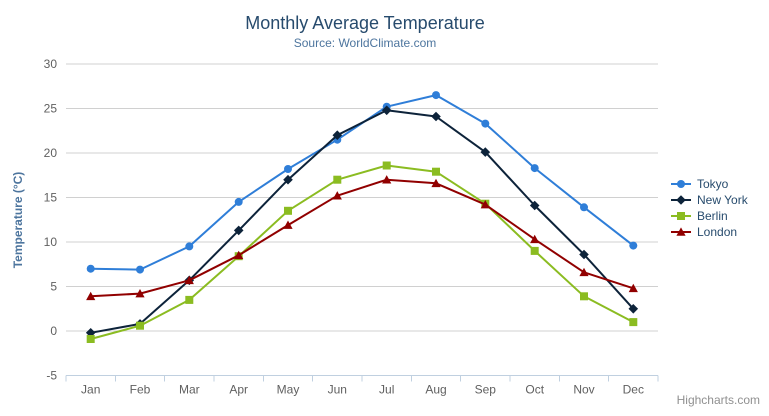 This screenshot has width=769, height=416. What do you see at coordinates (633, 309) in the screenshot?
I see `point-new-york-dec` at bounding box center [633, 309].